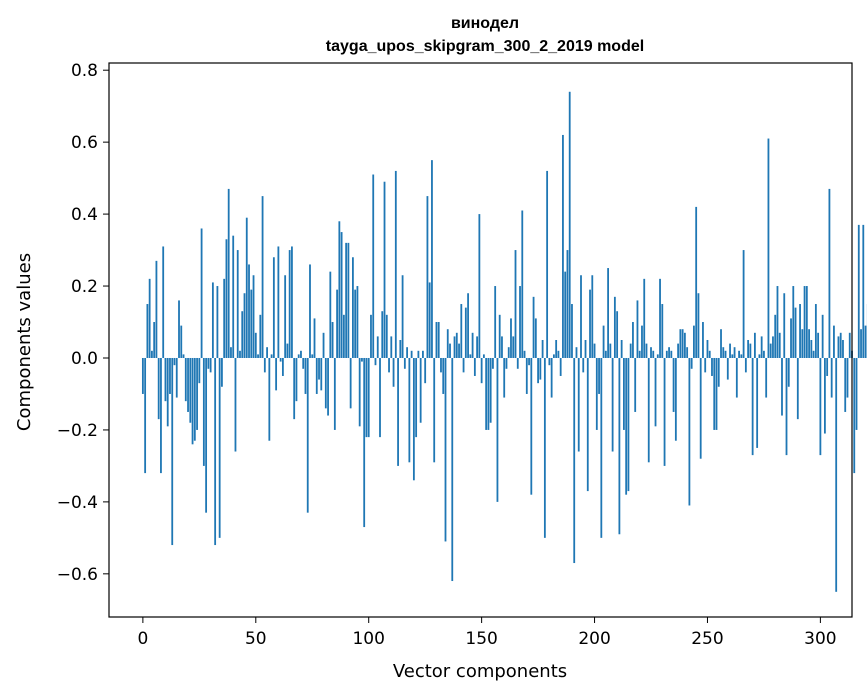 This screenshot has width=867, height=696. Describe the element at coordinates (368, 639) in the screenshot. I see `x-tick-label: 100` at that location.